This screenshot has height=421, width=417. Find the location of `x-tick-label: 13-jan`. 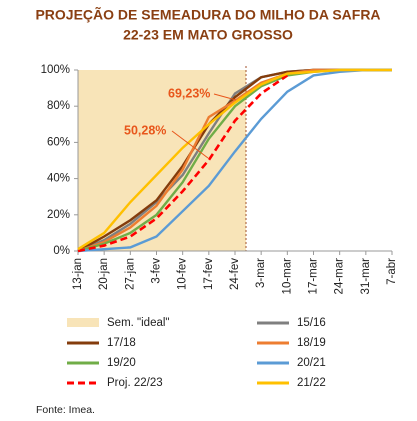

x-tick-label: 13-jan is located at coordinates (78, 274).